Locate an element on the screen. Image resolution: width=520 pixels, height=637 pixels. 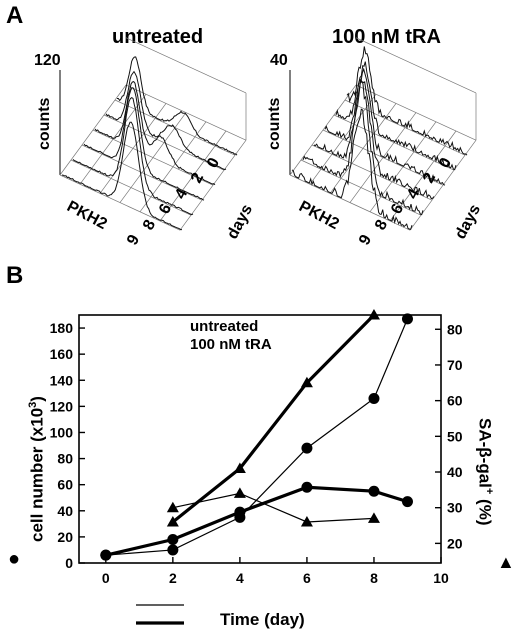
x-tick-label: 8 is located at coordinates (374, 578).